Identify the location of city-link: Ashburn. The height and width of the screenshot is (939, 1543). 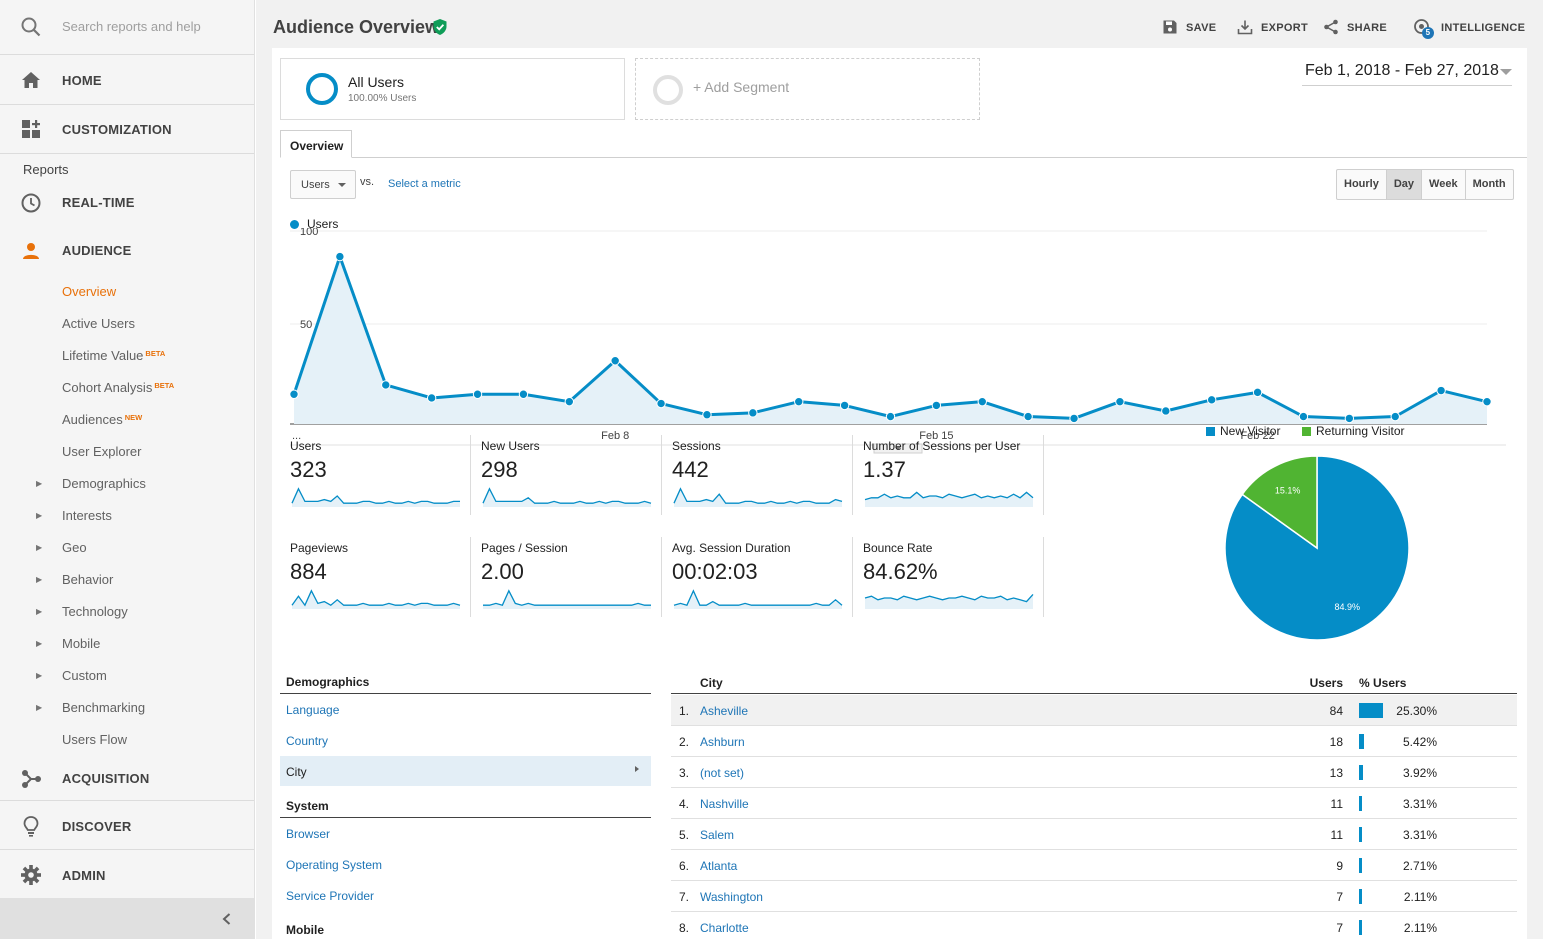
(722, 742).